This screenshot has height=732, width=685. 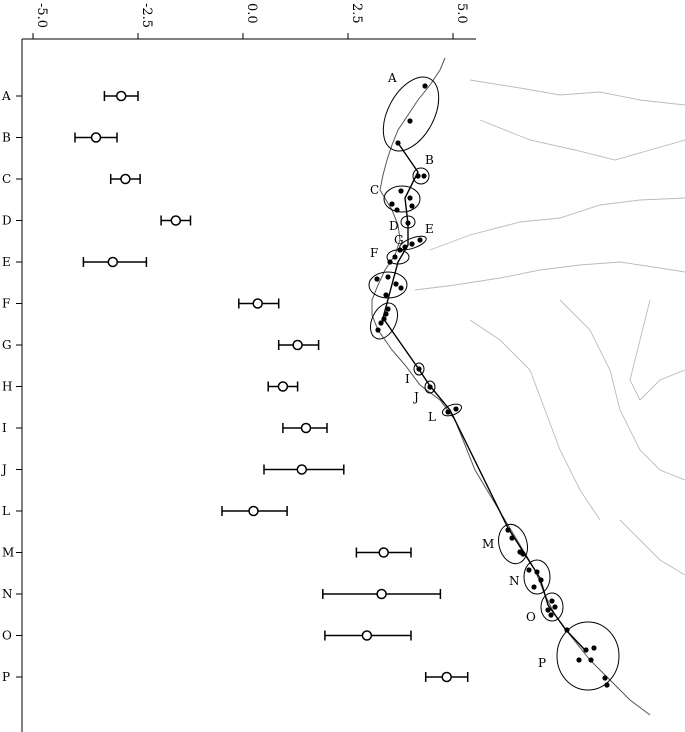 What do you see at coordinates (6, 677) in the screenshot?
I see `category-label: P` at bounding box center [6, 677].